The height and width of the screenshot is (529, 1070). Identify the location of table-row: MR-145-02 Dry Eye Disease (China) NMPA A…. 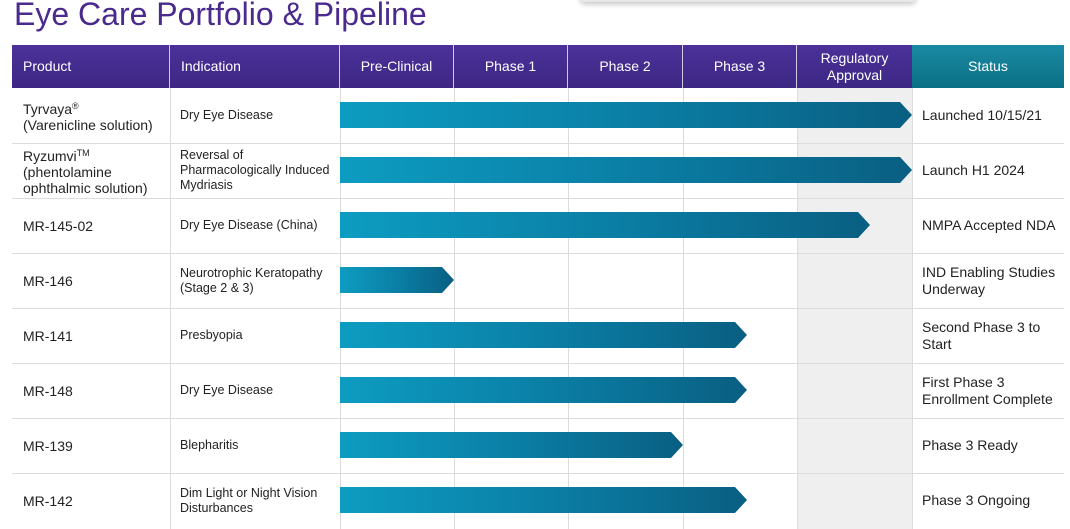
(538, 225).